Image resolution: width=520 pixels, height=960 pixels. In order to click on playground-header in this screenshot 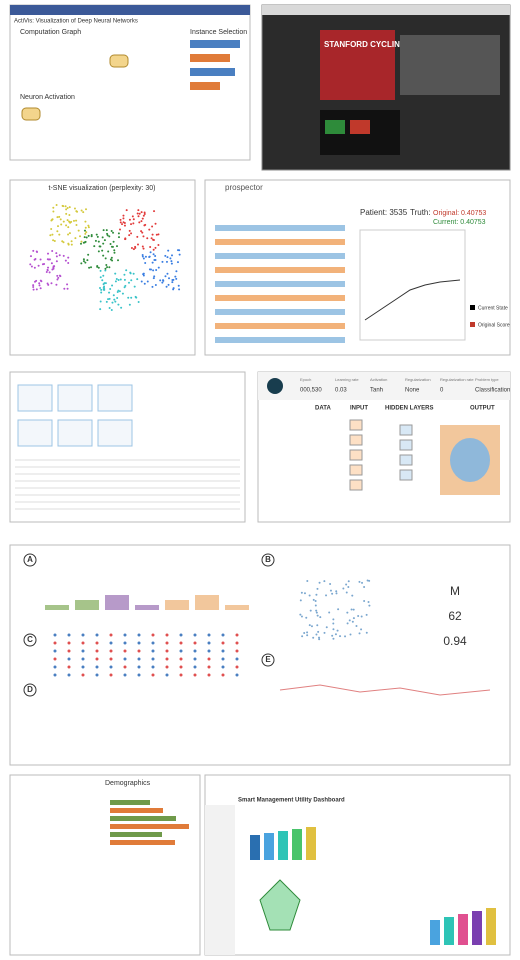, I will do `click(384, 386)`.